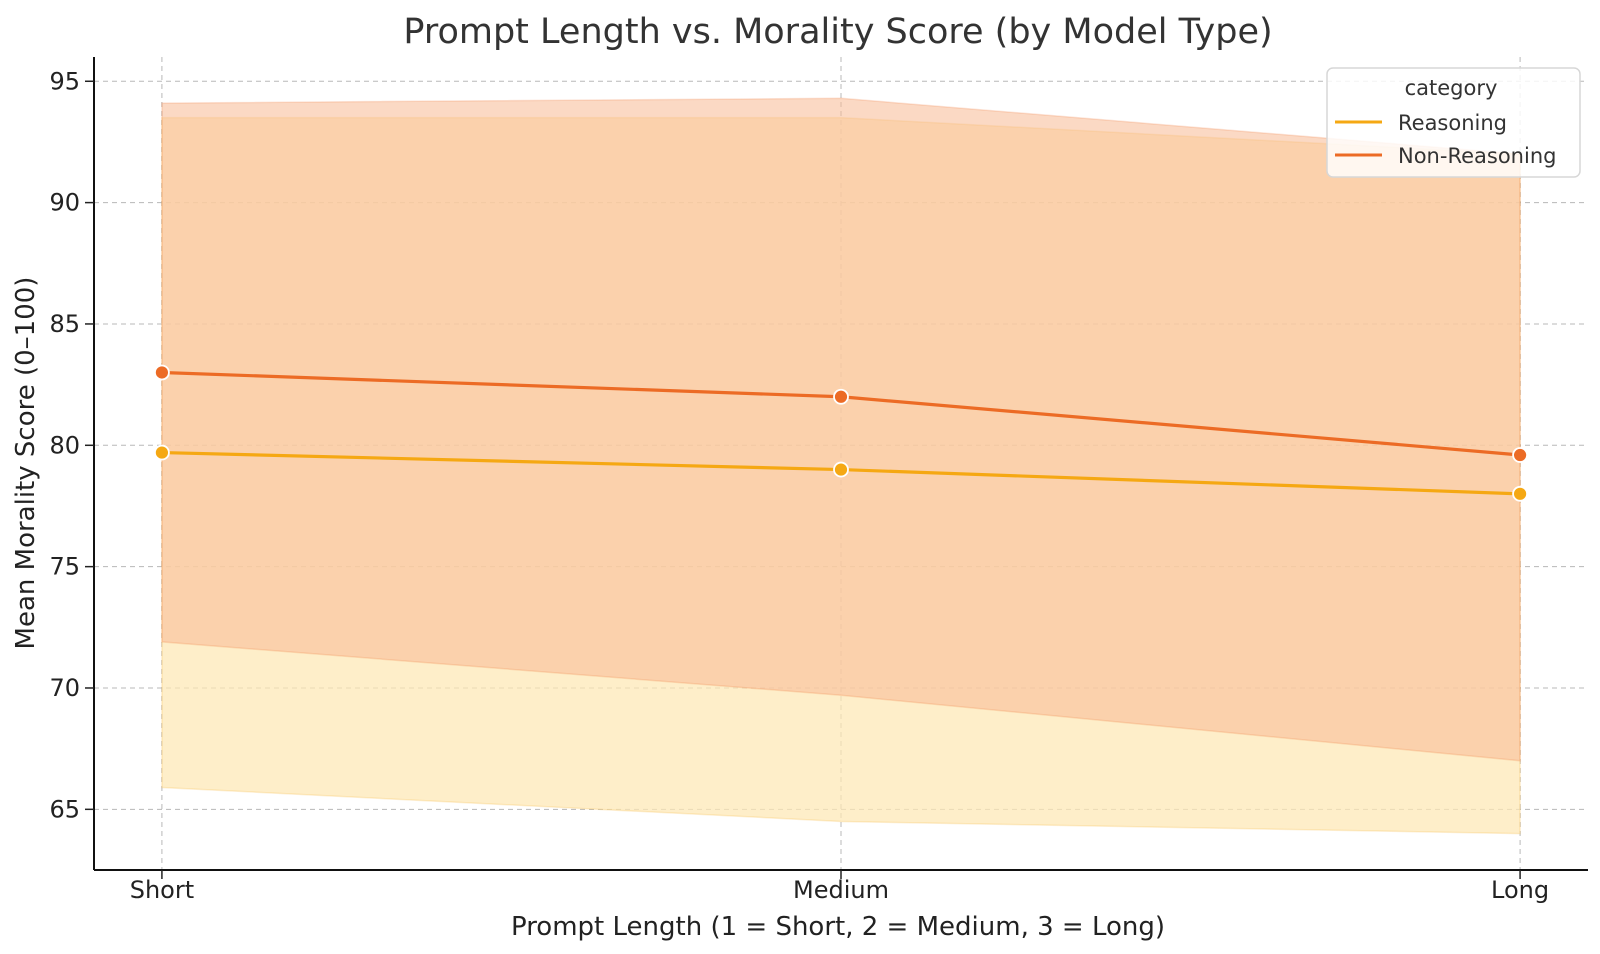 Image resolution: width=1600 pixels, height=954 pixels. What do you see at coordinates (841, 433) in the screenshot?
I see `data-points` at bounding box center [841, 433].